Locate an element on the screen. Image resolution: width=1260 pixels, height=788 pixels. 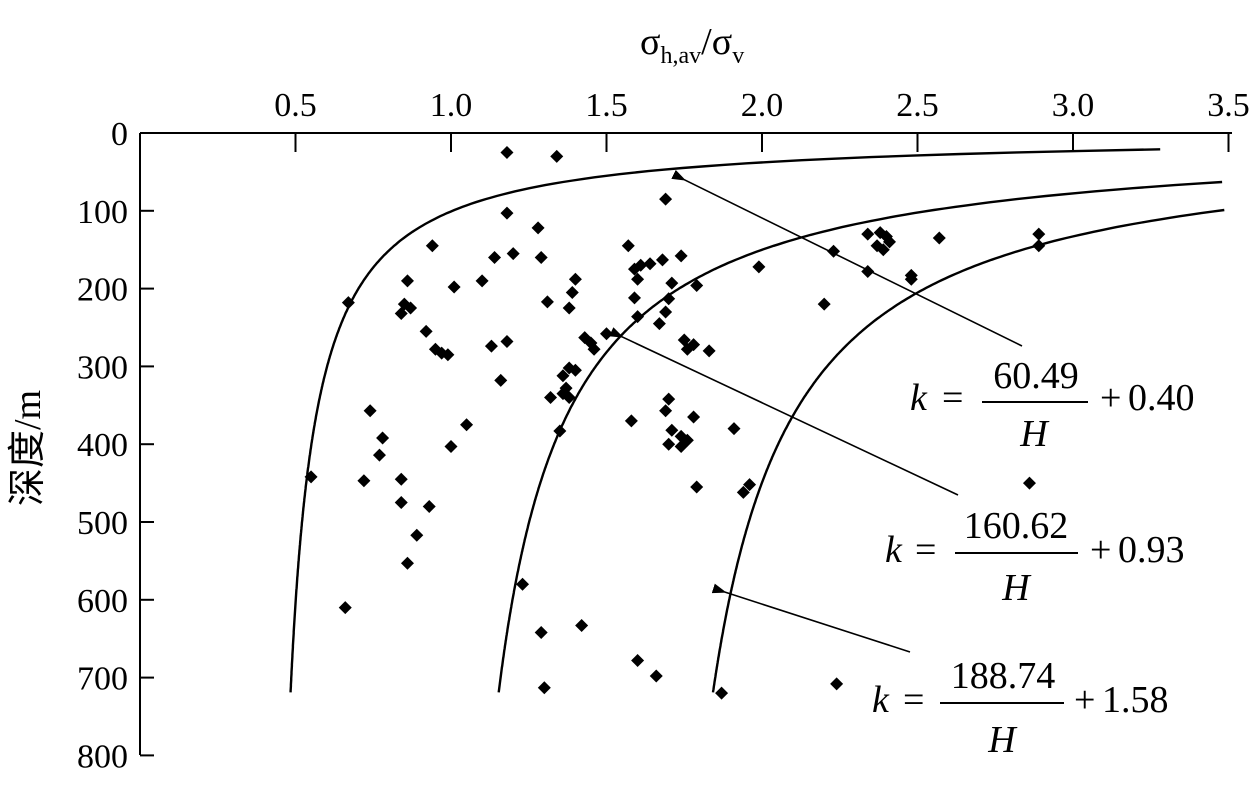
svg-text: 0.93 is located at coordinates (1151, 550).